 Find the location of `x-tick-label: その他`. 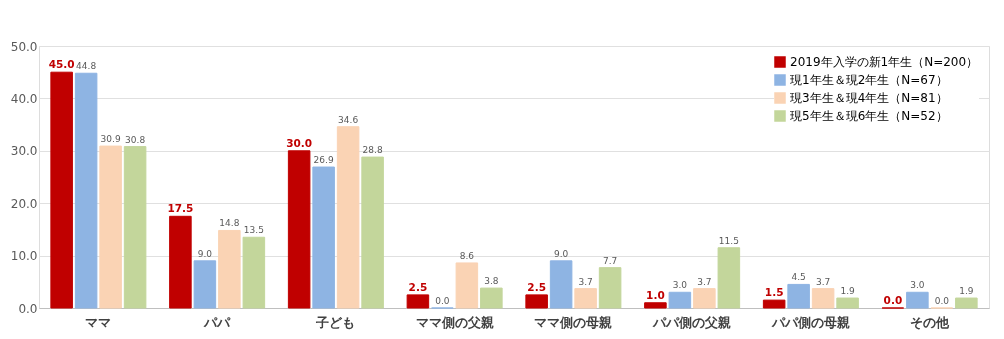

x-tick-label: その他 is located at coordinates (930, 322).